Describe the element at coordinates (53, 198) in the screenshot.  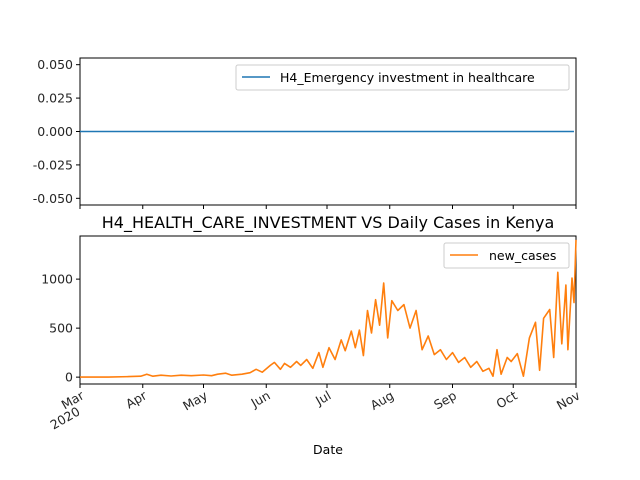
I see `top-y-tick-label: -0.050` at that location.